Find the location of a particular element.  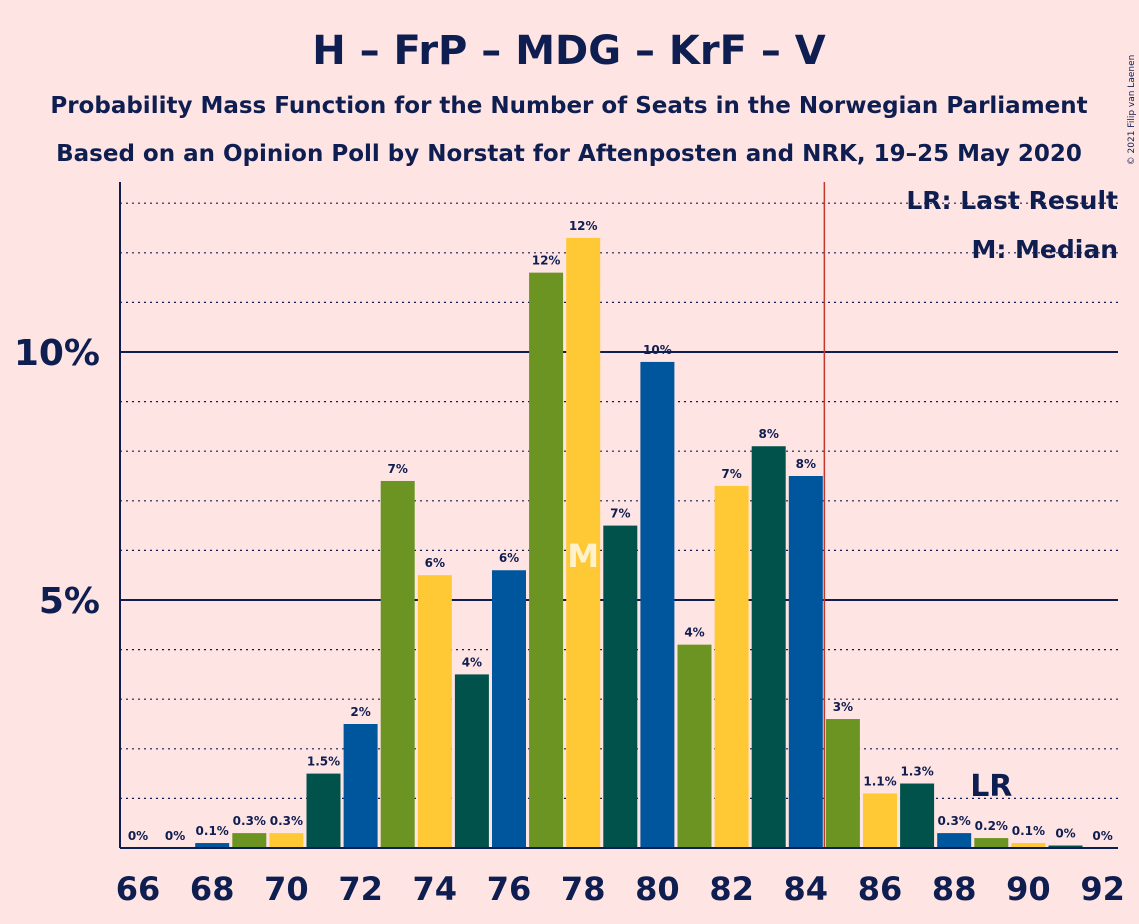

bar-label-89: 0.2% is located at coordinates (991, 826).